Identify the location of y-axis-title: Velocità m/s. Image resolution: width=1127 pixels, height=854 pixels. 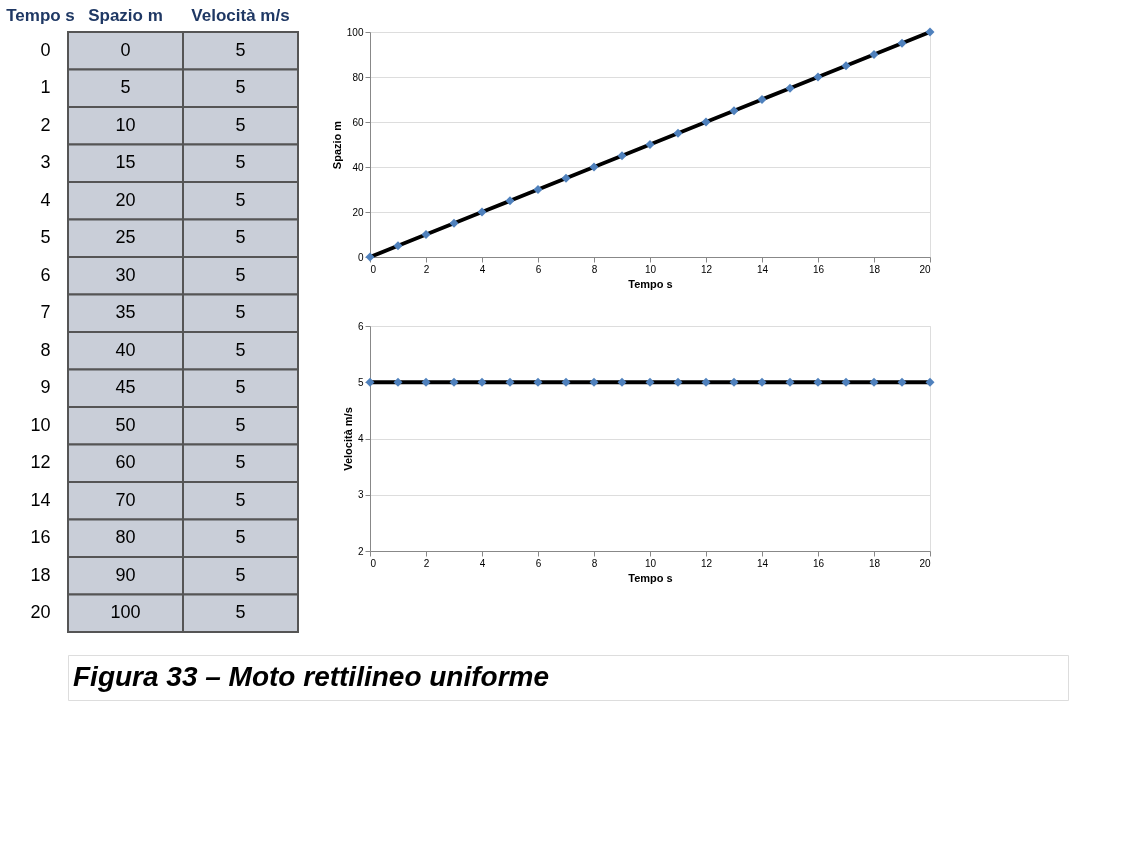
(347, 439).